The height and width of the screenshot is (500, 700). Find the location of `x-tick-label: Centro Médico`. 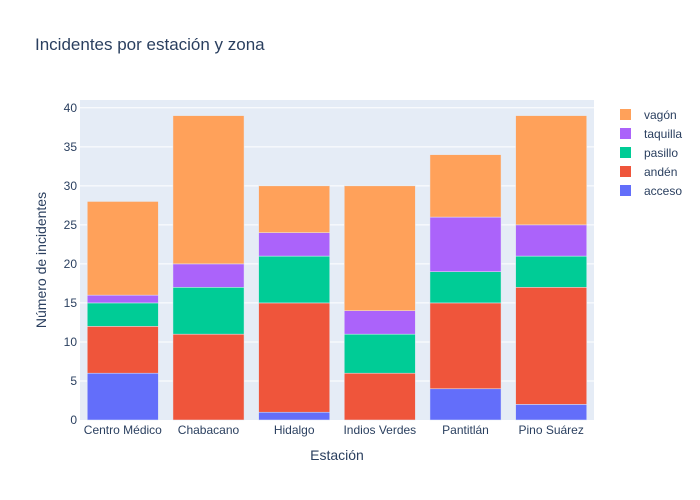

x-tick-label: Centro Médico is located at coordinates (123, 430).